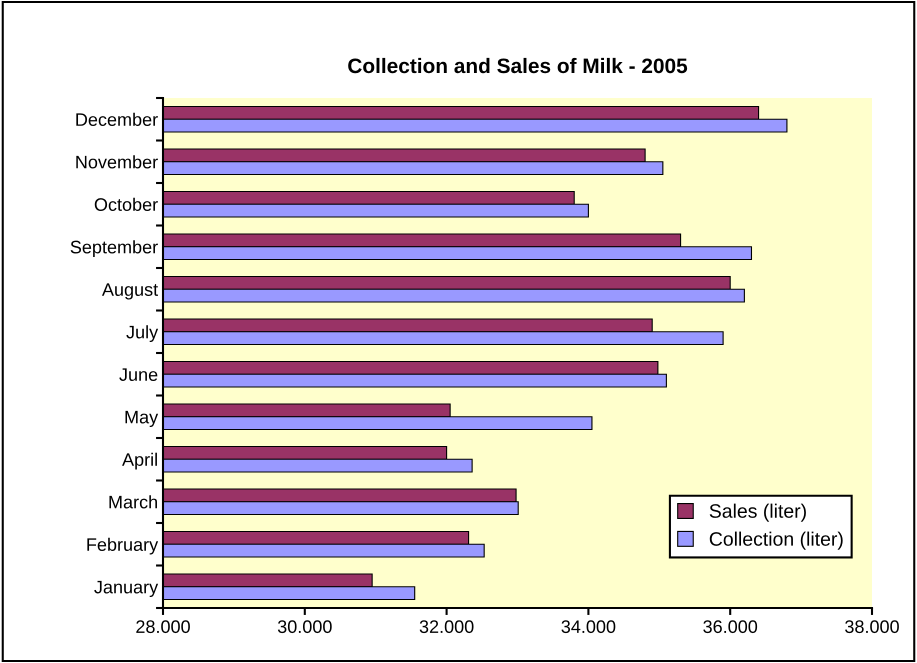 This screenshot has width=917, height=663. What do you see at coordinates (518, 66) in the screenshot?
I see `chart-title: Collection and Sales of Milk - 2005` at bounding box center [518, 66].